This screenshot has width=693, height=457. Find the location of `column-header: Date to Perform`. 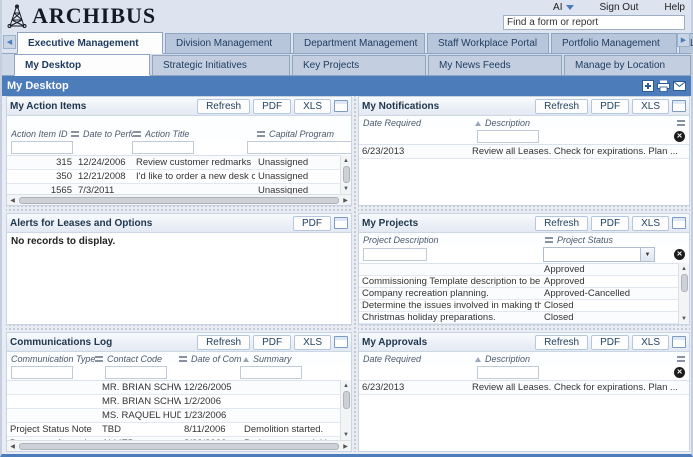

column-header: Date to Perform is located at coordinates (108, 134).